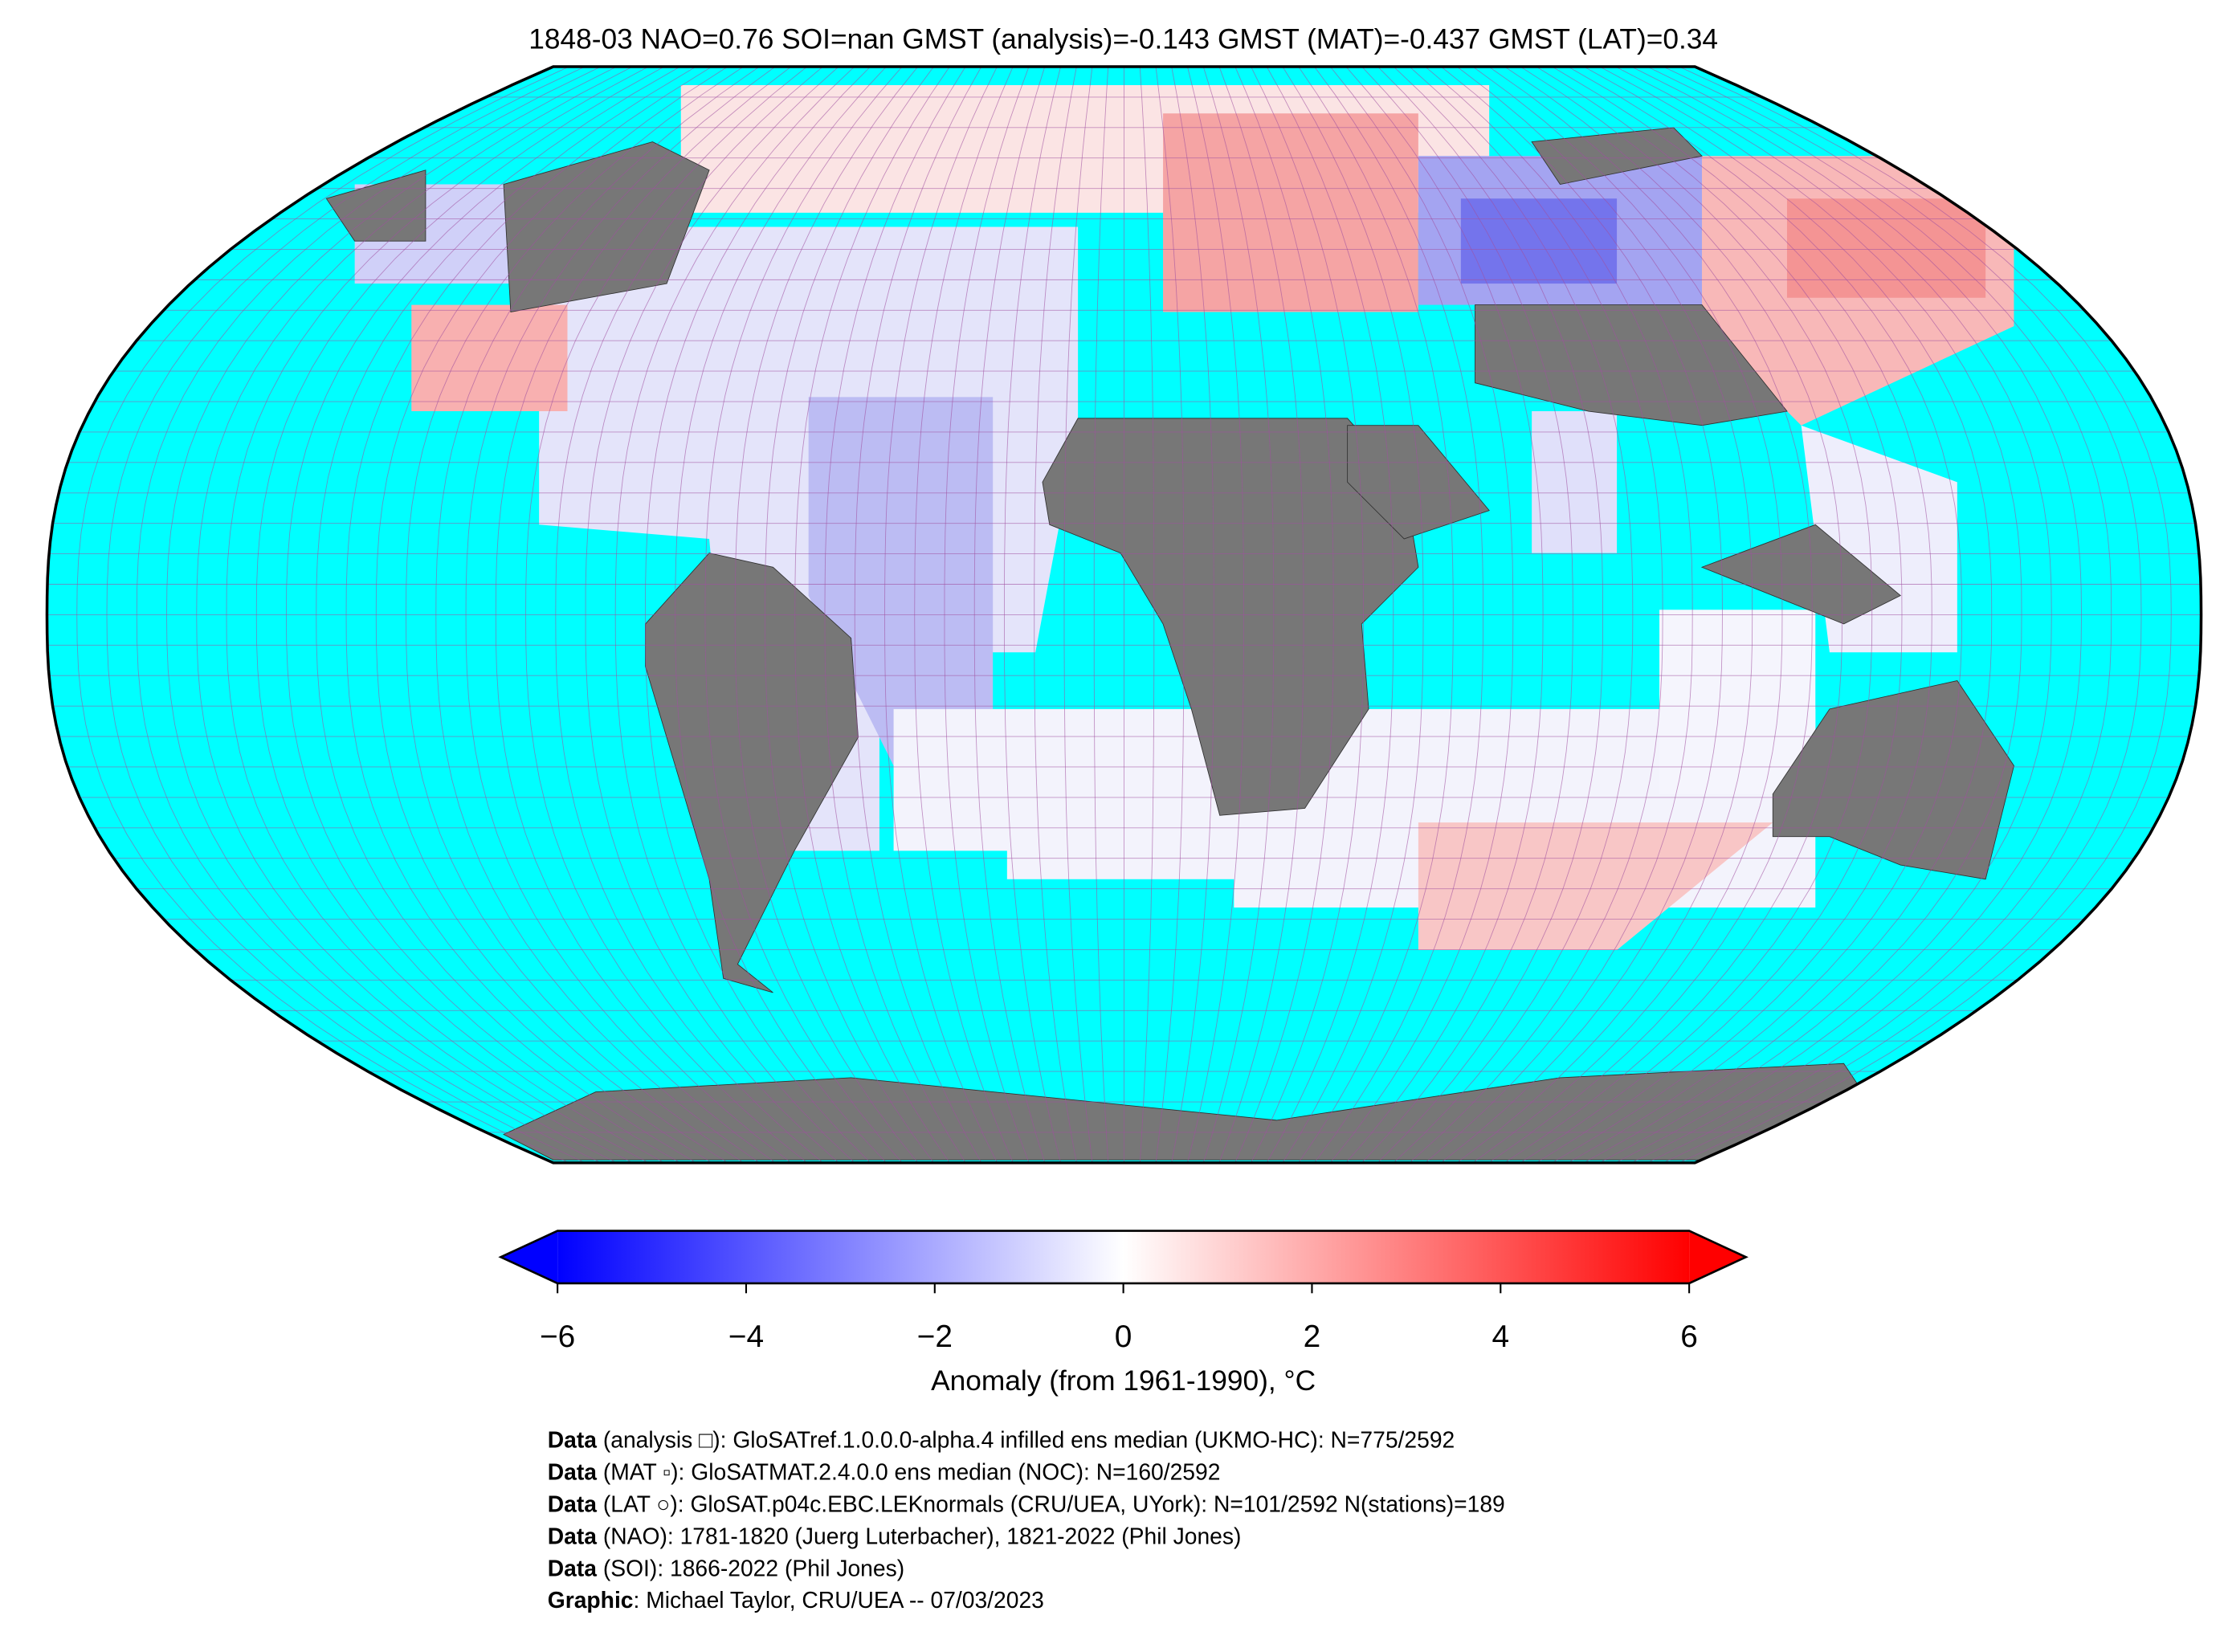  What do you see at coordinates (935, 1337) in the screenshot?
I see `colorbar-tick-label: −2` at bounding box center [935, 1337].